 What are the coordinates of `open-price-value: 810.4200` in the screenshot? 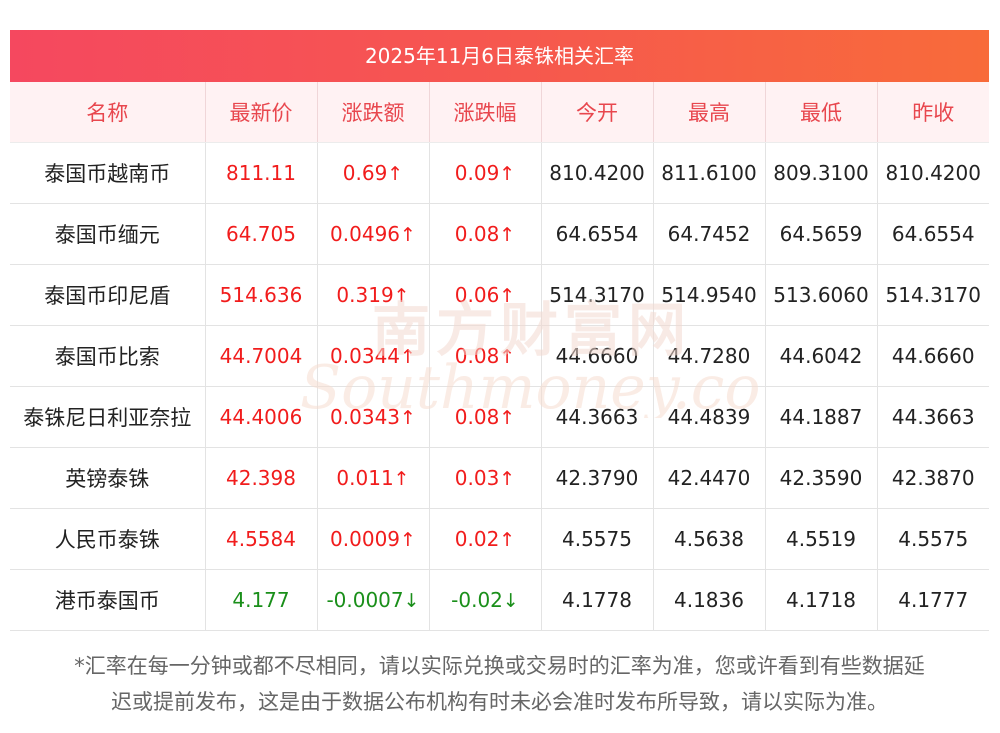 It's located at (597, 173).